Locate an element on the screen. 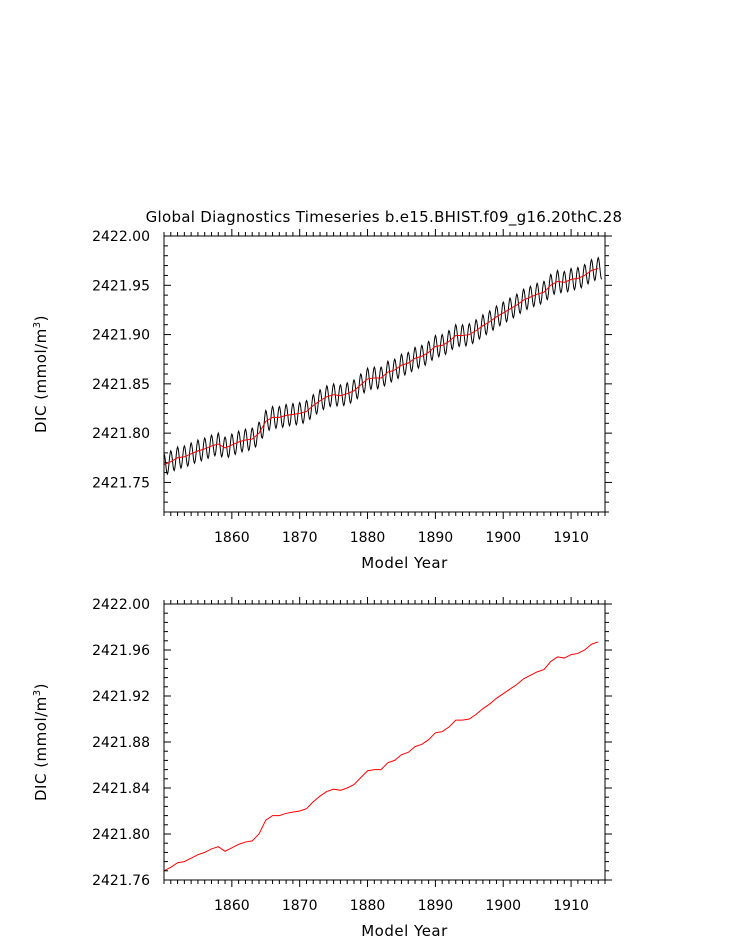 This screenshot has height=945, width=733. y-tick-label: 2421.92 is located at coordinates (121, 697).